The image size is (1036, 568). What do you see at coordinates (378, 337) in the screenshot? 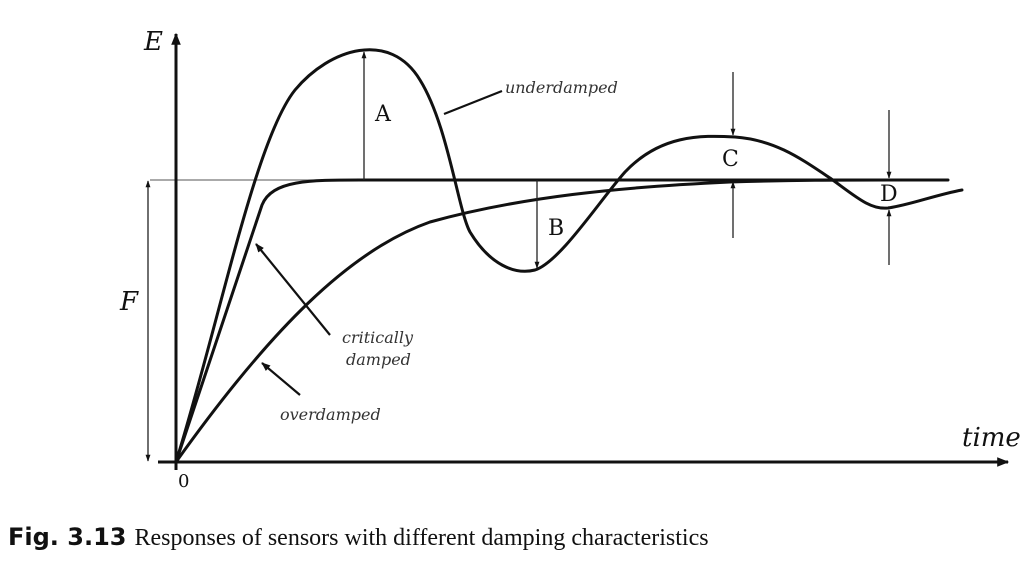
I see `critically-damped-label-line1: critically` at bounding box center [378, 337].